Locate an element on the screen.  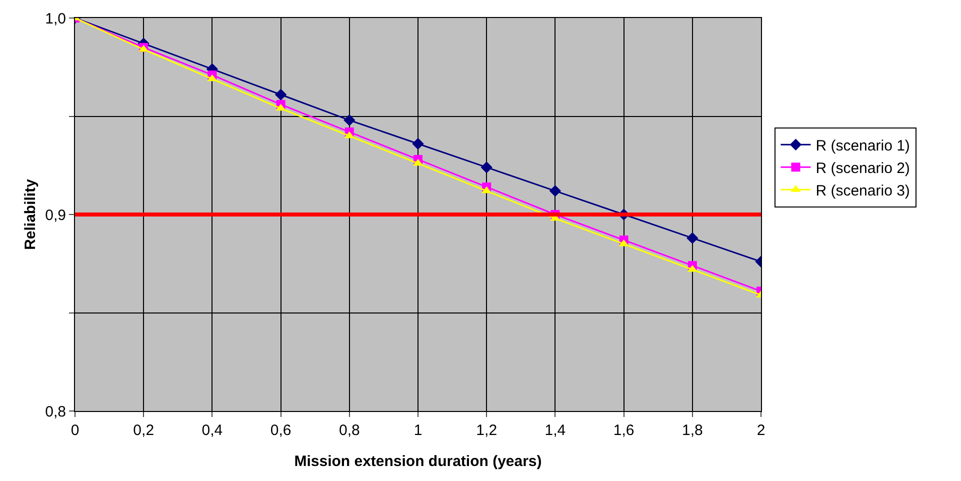
y-axis-title: Reliability is located at coordinates (30, 214).